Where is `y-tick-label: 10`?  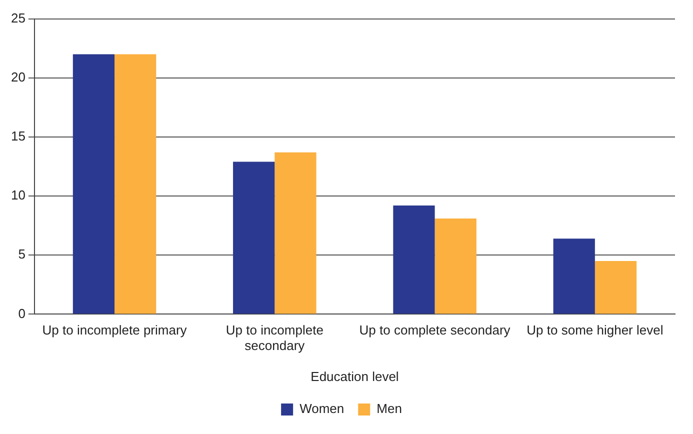 y-tick-label: 10 is located at coordinates (18, 195).